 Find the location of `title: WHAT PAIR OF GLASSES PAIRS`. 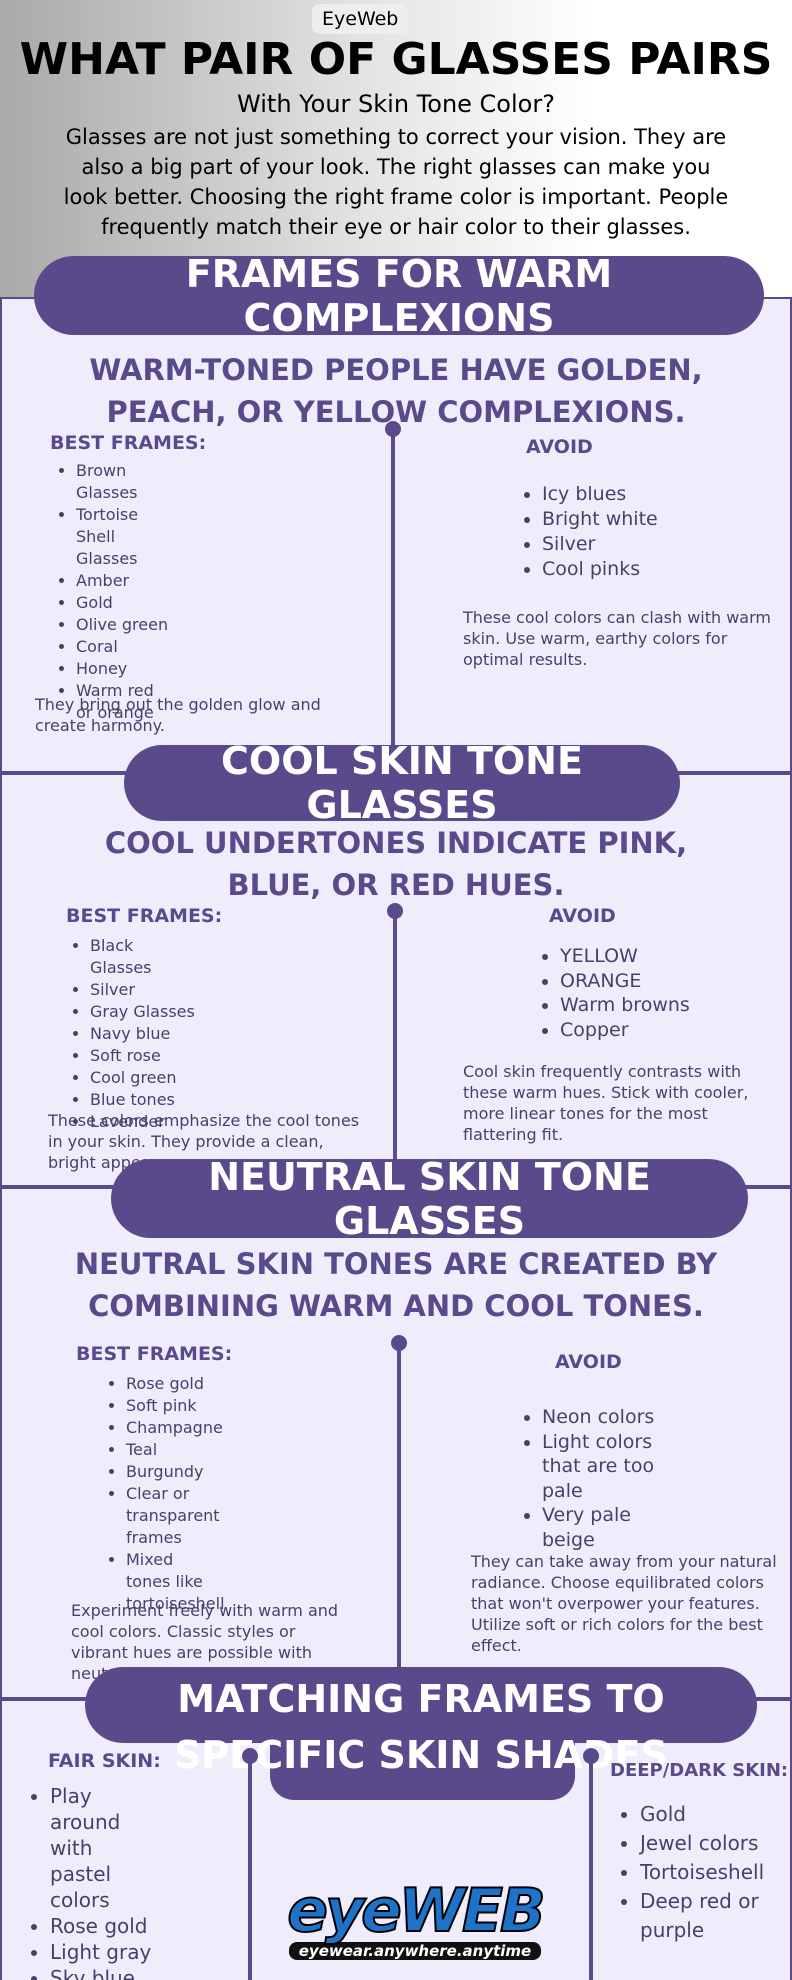

title: WHAT PAIR OF GLASSES PAIRS is located at coordinates (396, 59).